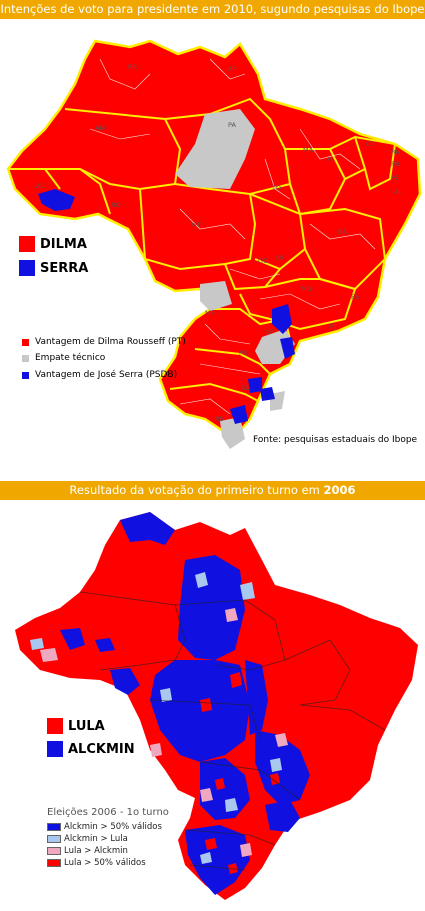 This screenshot has height=911, width=425. I want to click on state-label: MG, so click(306, 289).